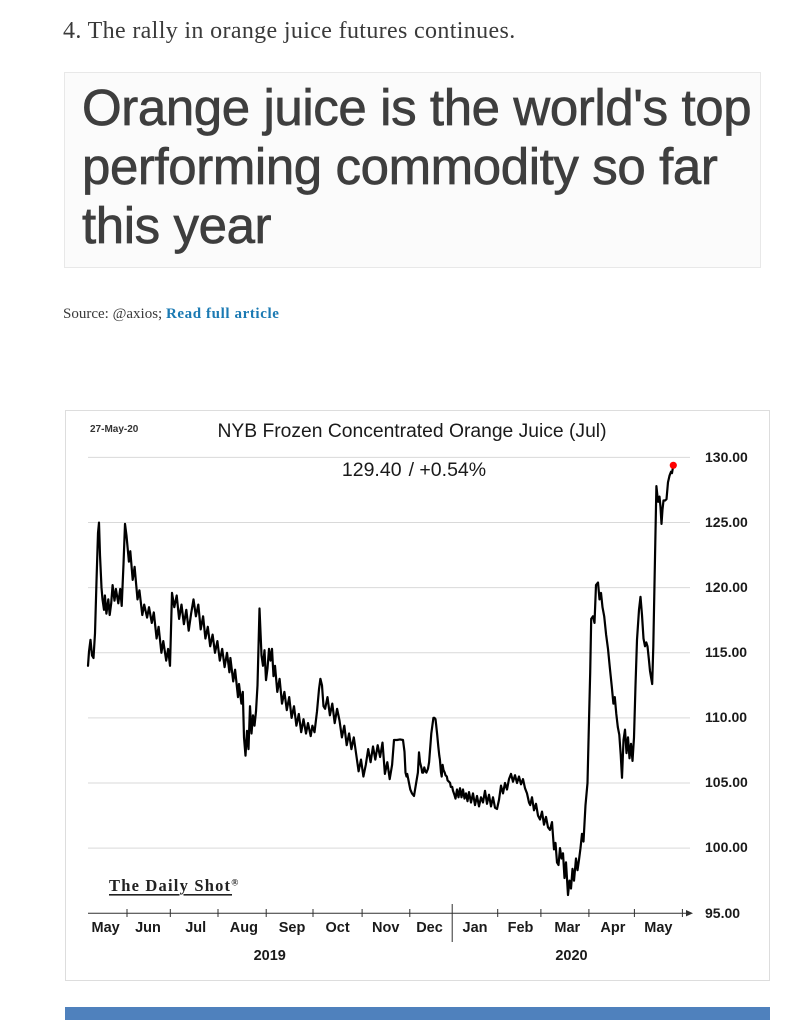 The width and height of the screenshot is (807, 1024). I want to click on svg-text: Jun, so click(148, 928).